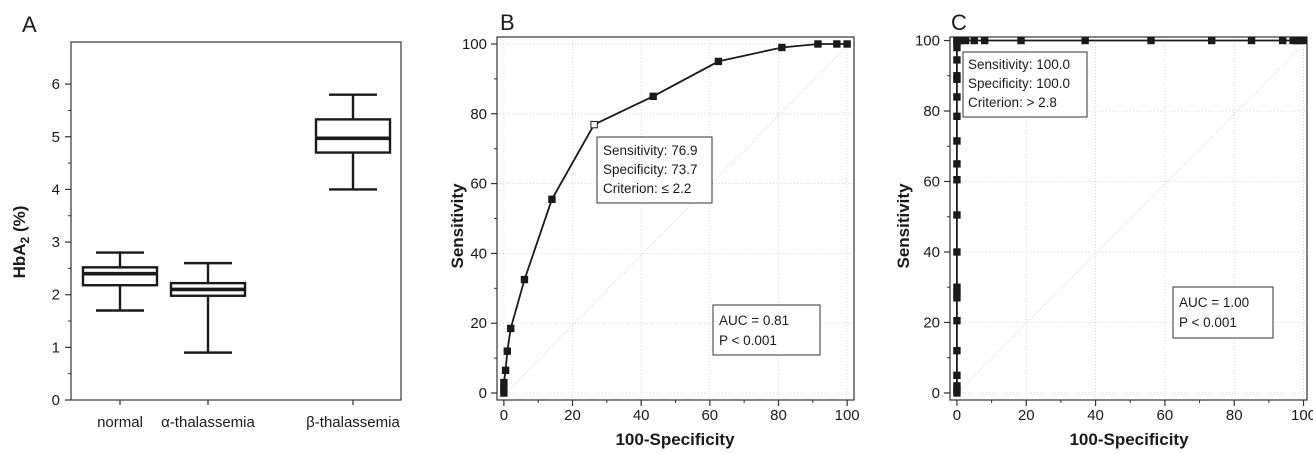 This screenshot has height=454, width=1313. What do you see at coordinates (56, 137) in the screenshot?
I see `panel-a-y-tick-label: 5` at bounding box center [56, 137].